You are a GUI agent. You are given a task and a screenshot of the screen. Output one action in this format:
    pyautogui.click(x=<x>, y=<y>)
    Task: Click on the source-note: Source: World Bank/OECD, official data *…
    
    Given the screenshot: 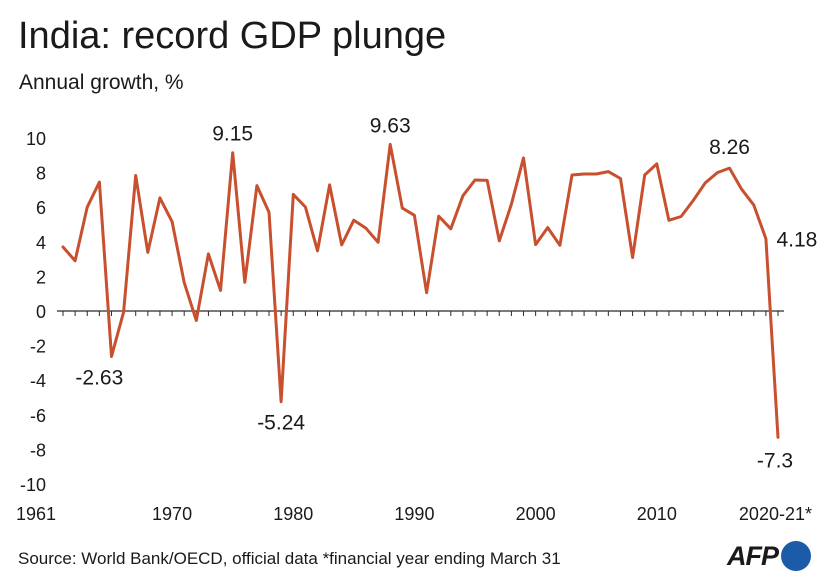 What is the action you would take?
    pyautogui.click(x=289, y=558)
    